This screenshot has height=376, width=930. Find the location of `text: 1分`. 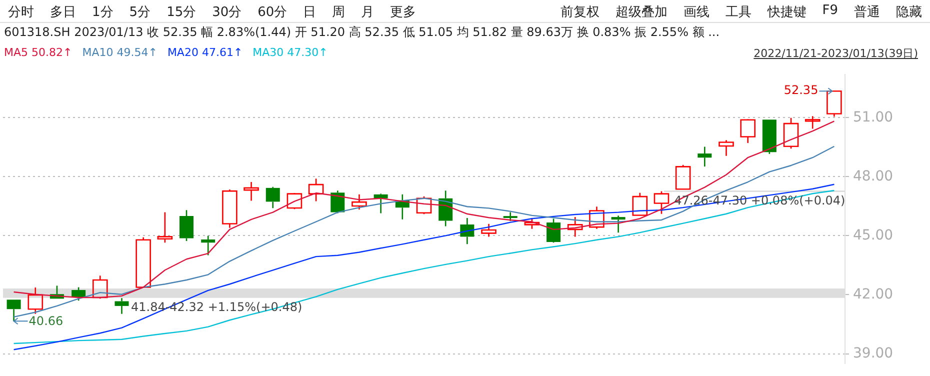

text: 1分 is located at coordinates (102, 13).